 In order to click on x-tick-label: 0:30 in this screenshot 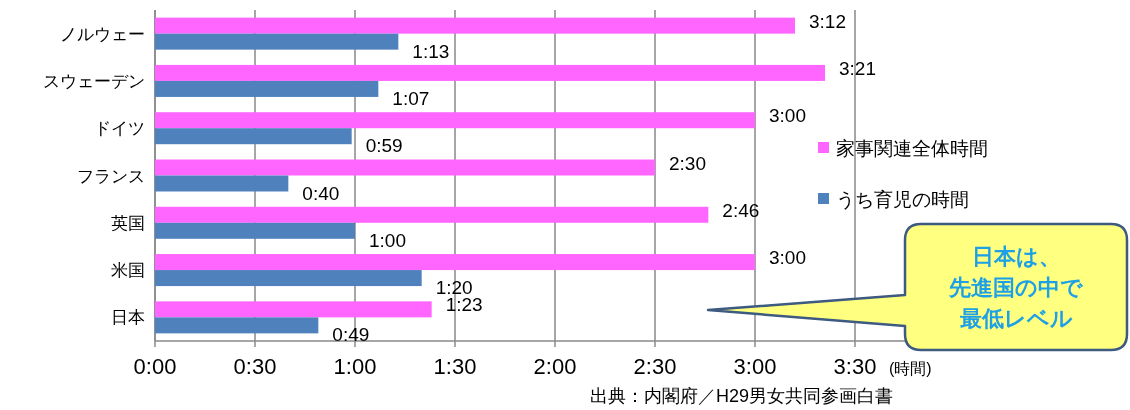, I will do `click(255, 366)`.